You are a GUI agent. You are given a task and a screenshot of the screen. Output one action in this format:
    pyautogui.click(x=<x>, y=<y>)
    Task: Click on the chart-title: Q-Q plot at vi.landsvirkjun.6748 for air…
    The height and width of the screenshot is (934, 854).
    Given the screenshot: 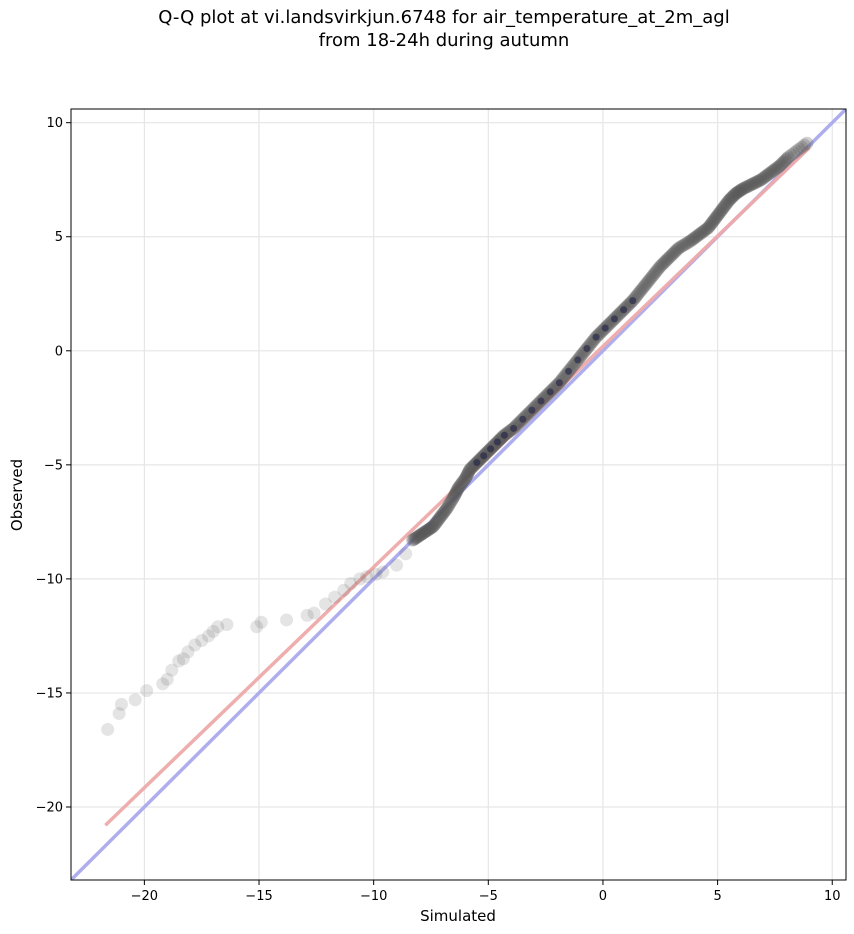 What is the action you would take?
    pyautogui.click(x=427, y=29)
    